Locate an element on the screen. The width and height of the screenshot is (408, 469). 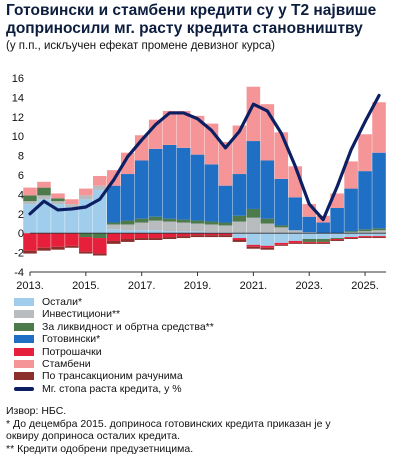
legend-label: Потрошачки is located at coordinates (72, 351).